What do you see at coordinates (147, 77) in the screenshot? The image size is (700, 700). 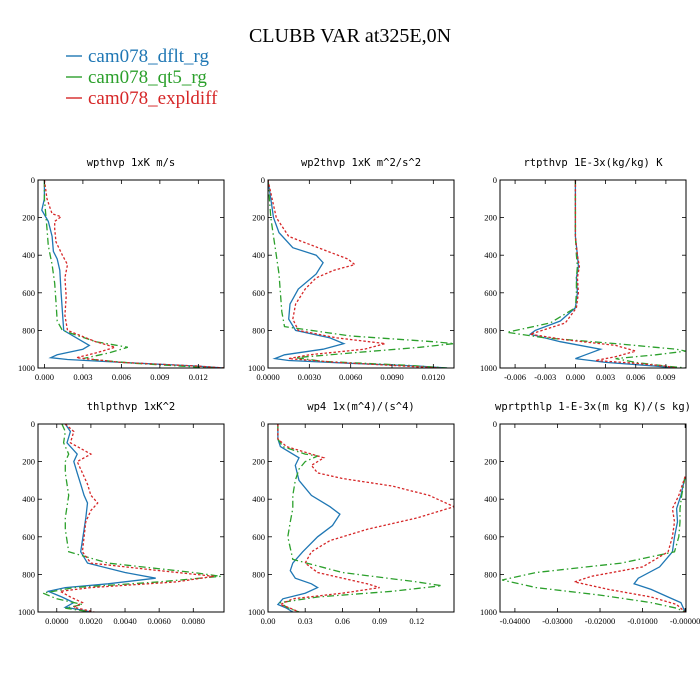 I see `legend-entry: cam078_qt5_rg` at bounding box center [147, 77].